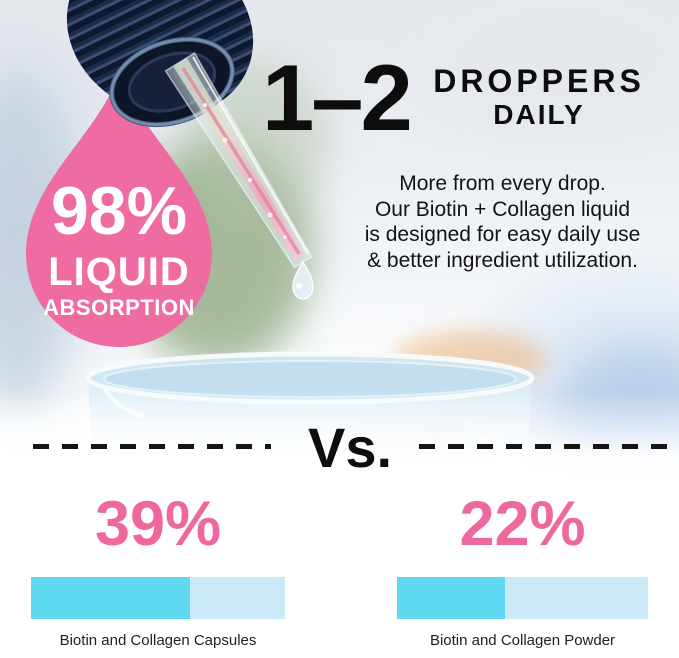 The width and height of the screenshot is (679, 658). I want to click on stat-powder-bar-fill, so click(451, 598).